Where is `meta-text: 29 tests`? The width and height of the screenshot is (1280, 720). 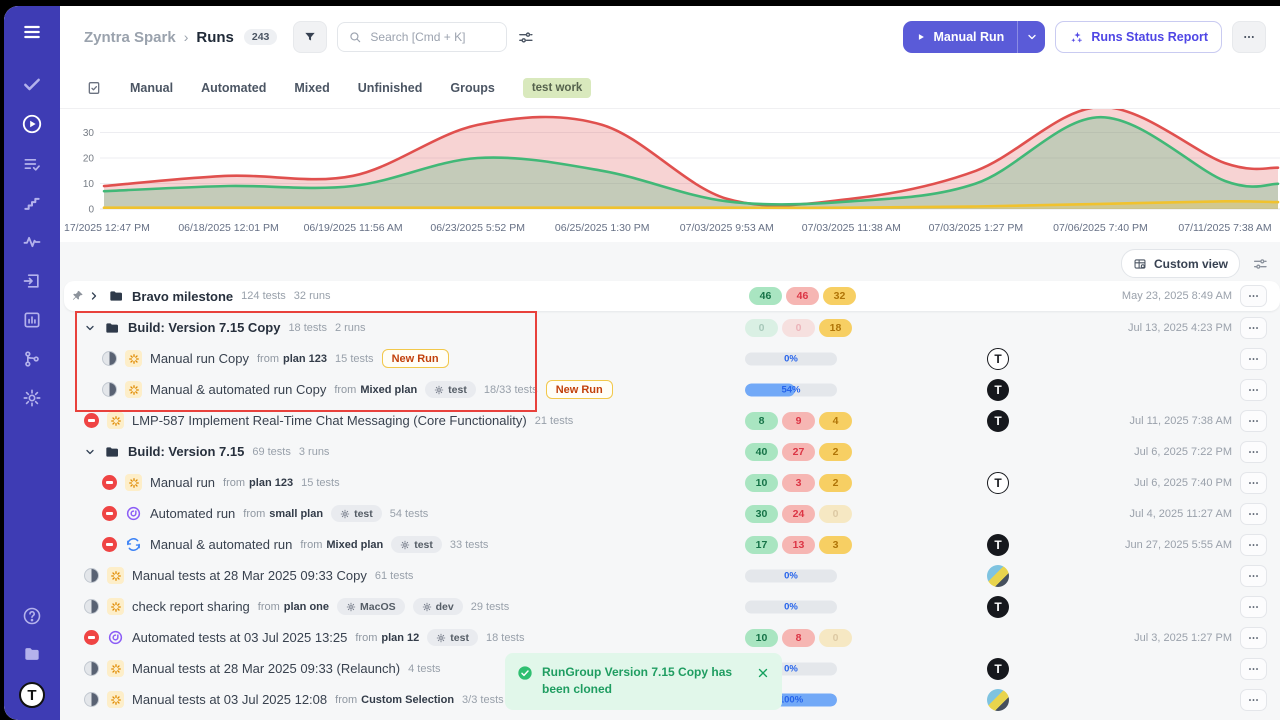 meta-text: 29 tests is located at coordinates (490, 606).